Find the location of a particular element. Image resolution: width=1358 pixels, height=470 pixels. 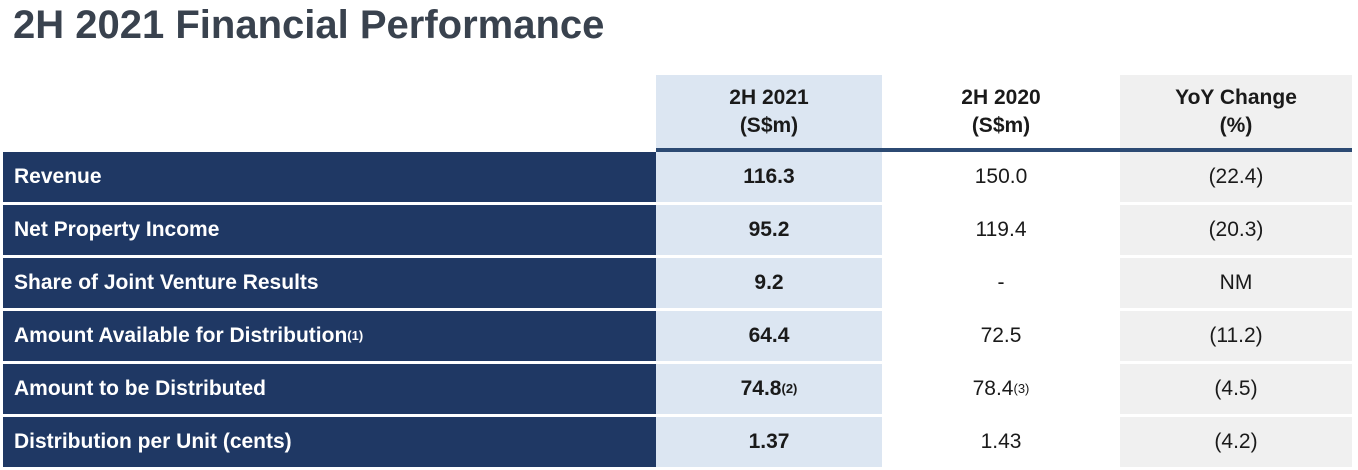

header-divider-line is located at coordinates (1004, 150).